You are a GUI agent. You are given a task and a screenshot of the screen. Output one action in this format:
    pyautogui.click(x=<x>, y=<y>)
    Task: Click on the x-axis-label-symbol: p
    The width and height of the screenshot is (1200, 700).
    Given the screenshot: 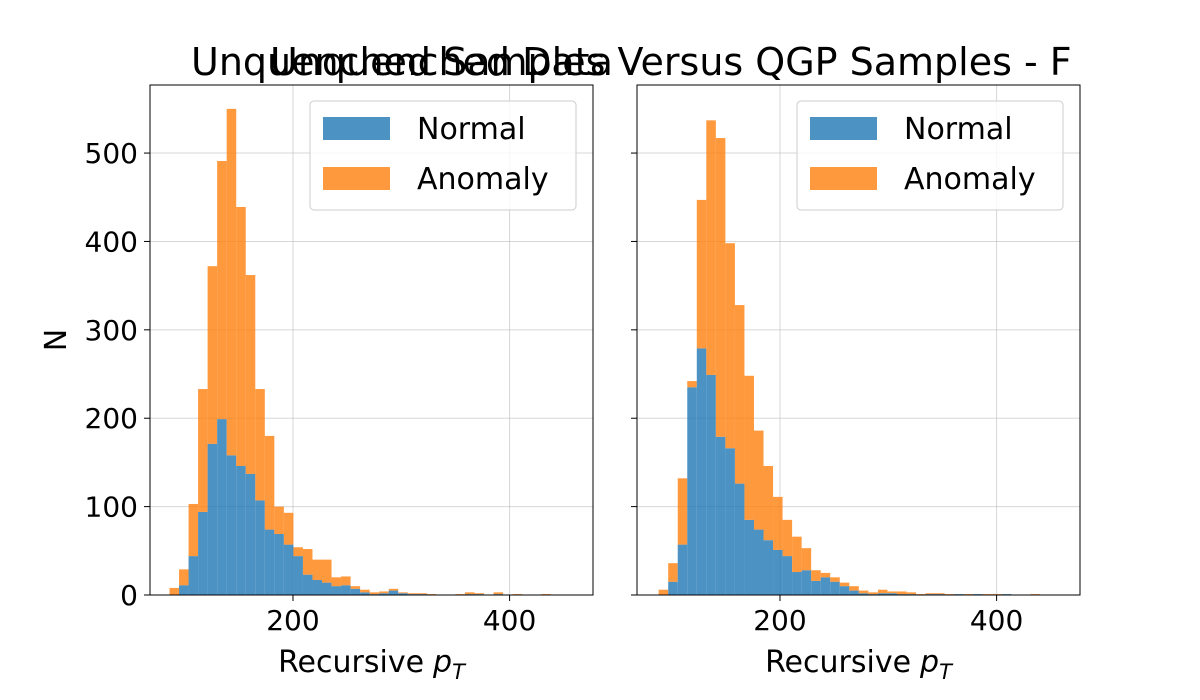 What is the action you would take?
    pyautogui.click(x=442, y=662)
    